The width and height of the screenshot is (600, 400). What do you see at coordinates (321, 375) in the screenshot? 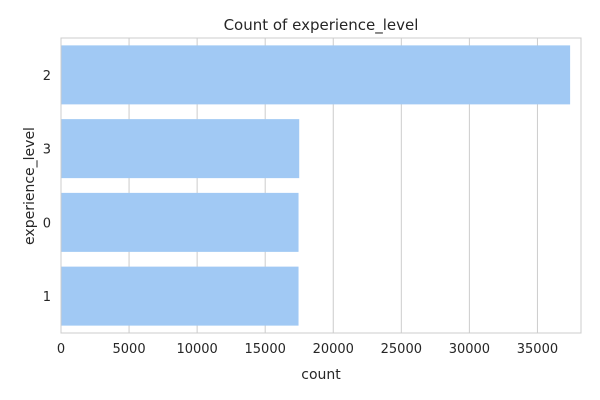
I see `x-axis-label: count` at bounding box center [321, 375].